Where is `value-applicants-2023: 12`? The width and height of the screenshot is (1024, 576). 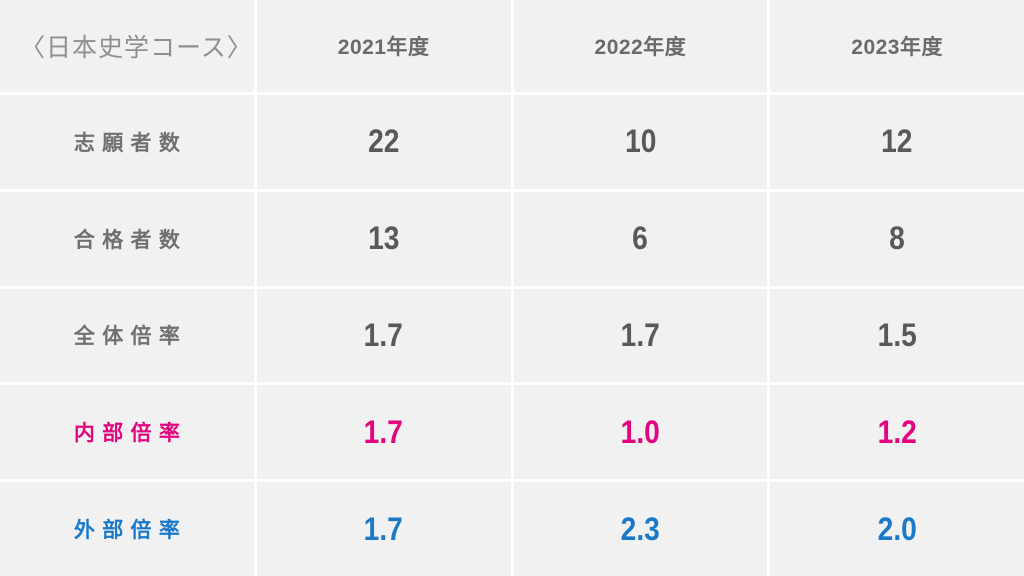 value-applicants-2023: 12 is located at coordinates (897, 141).